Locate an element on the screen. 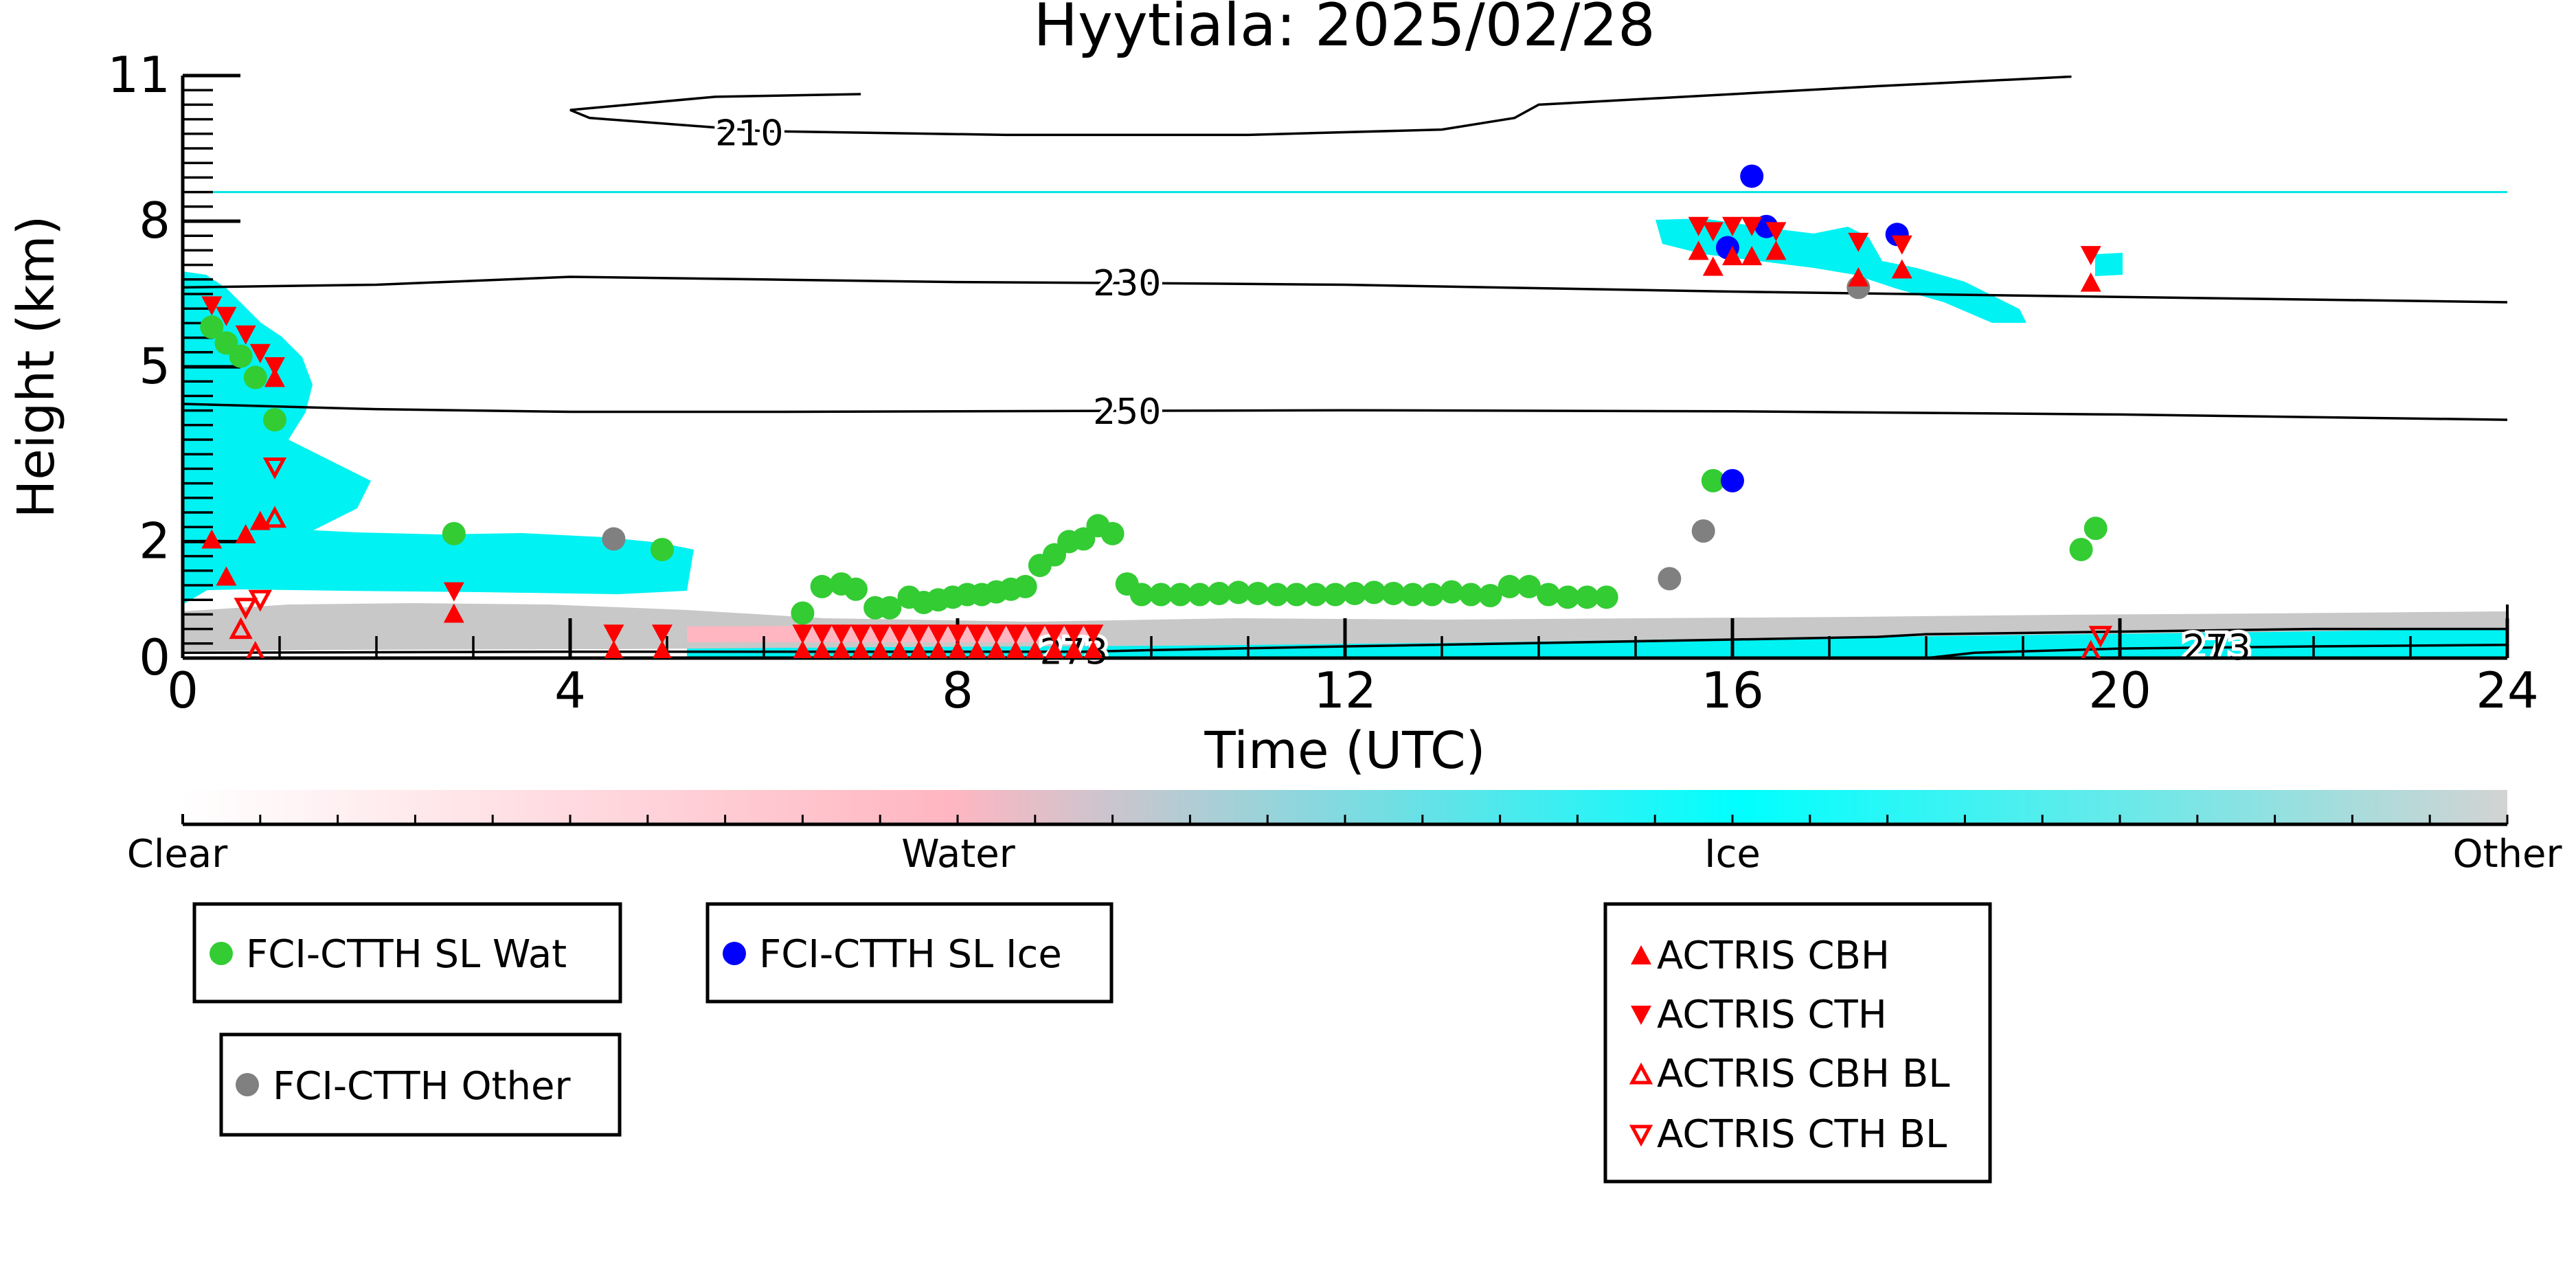 The width and height of the screenshot is (2576, 1288). contour-label: 250 is located at coordinates (1127, 412).